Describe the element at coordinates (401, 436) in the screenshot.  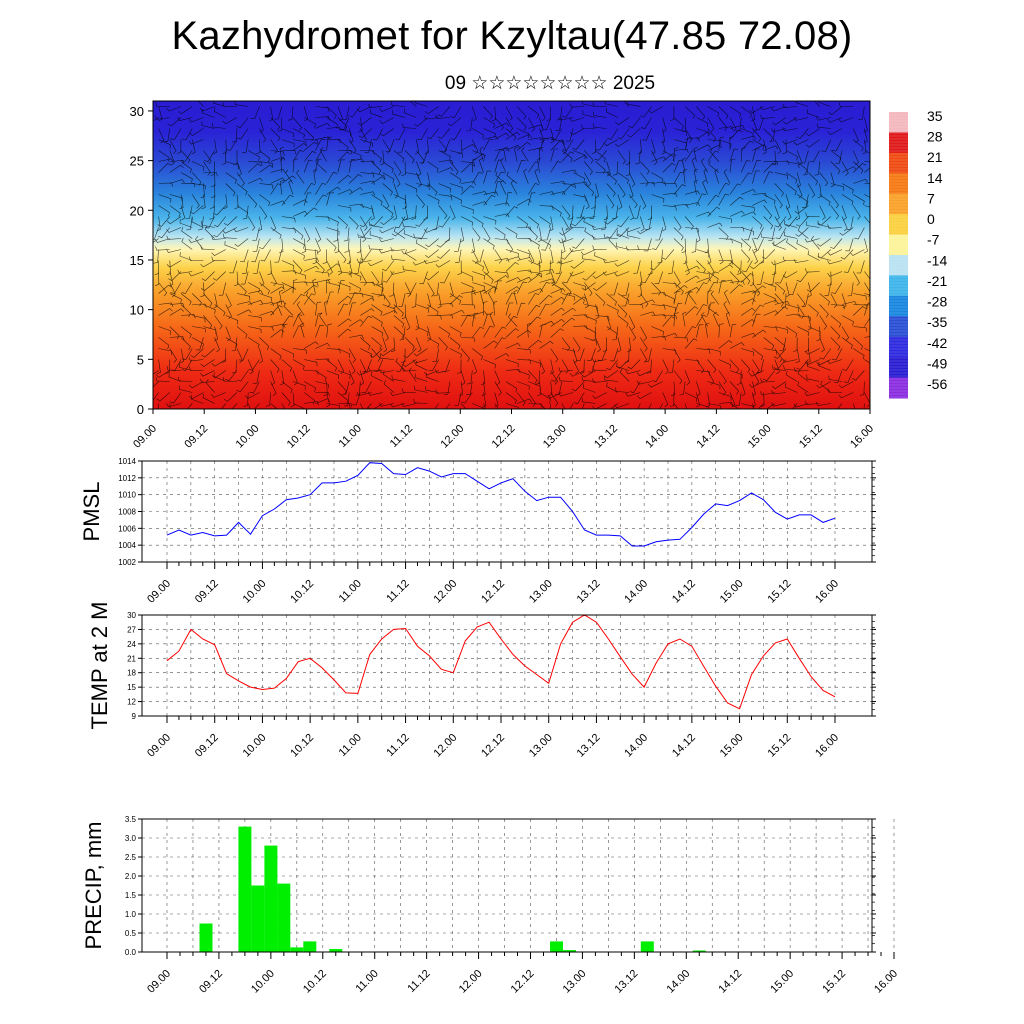
I see `x-tick-label: 11.12` at that location.